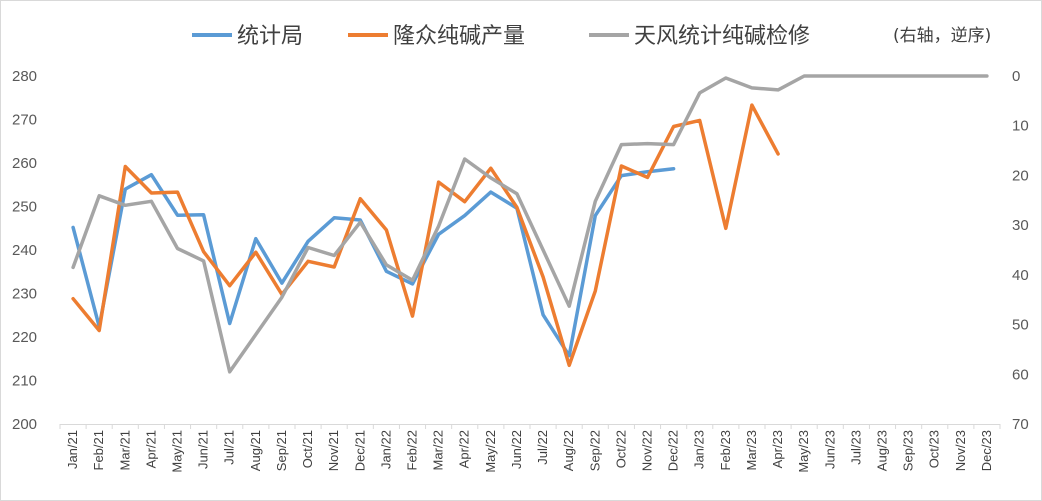 The image size is (1042, 501). Describe the element at coordinates (1020, 374) in the screenshot. I see `right-tick-label: 60` at that location.